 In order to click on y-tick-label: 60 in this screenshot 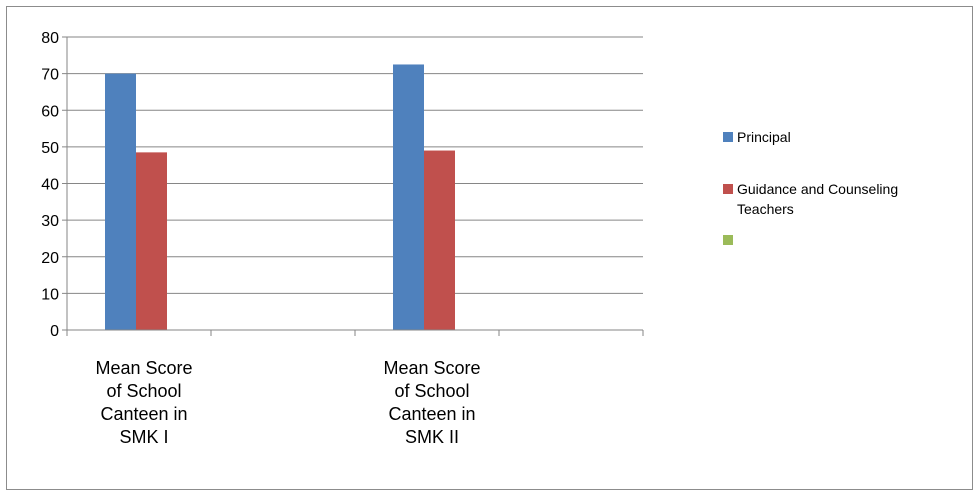, I will do `click(50, 111)`.